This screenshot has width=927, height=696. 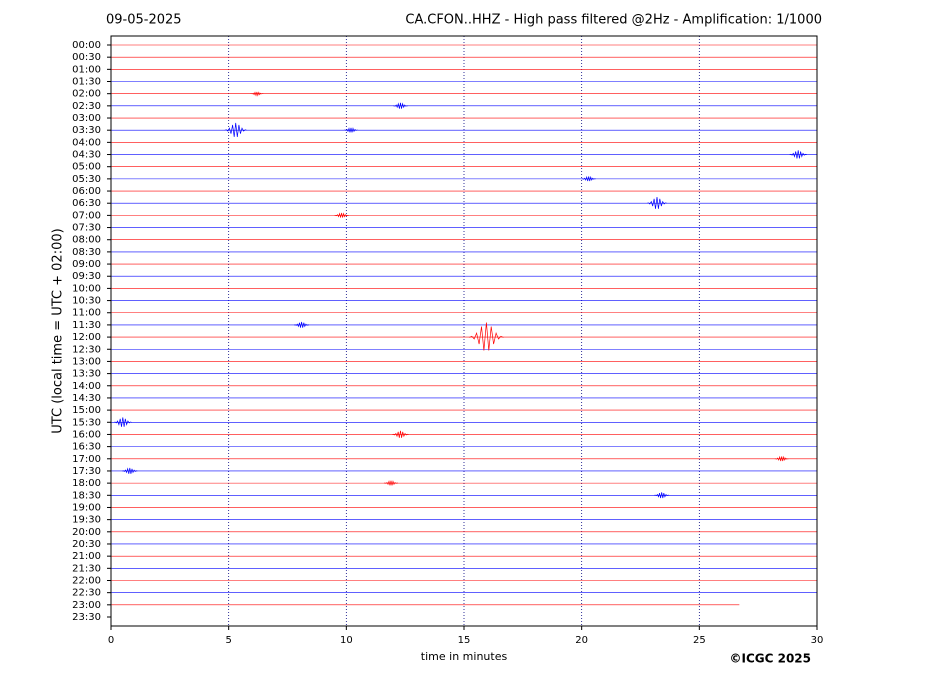 I want to click on y-tick-label: 05:00, so click(x=86, y=167).